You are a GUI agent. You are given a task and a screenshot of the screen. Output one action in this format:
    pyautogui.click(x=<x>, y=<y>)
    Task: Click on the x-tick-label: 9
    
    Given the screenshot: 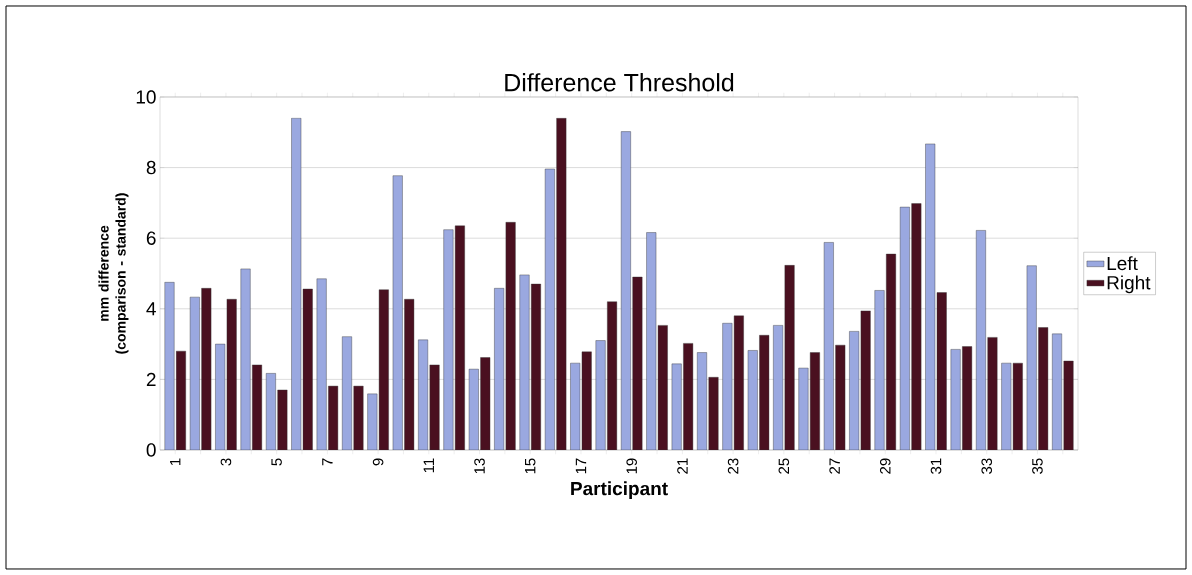 What is the action you would take?
    pyautogui.click(x=378, y=462)
    